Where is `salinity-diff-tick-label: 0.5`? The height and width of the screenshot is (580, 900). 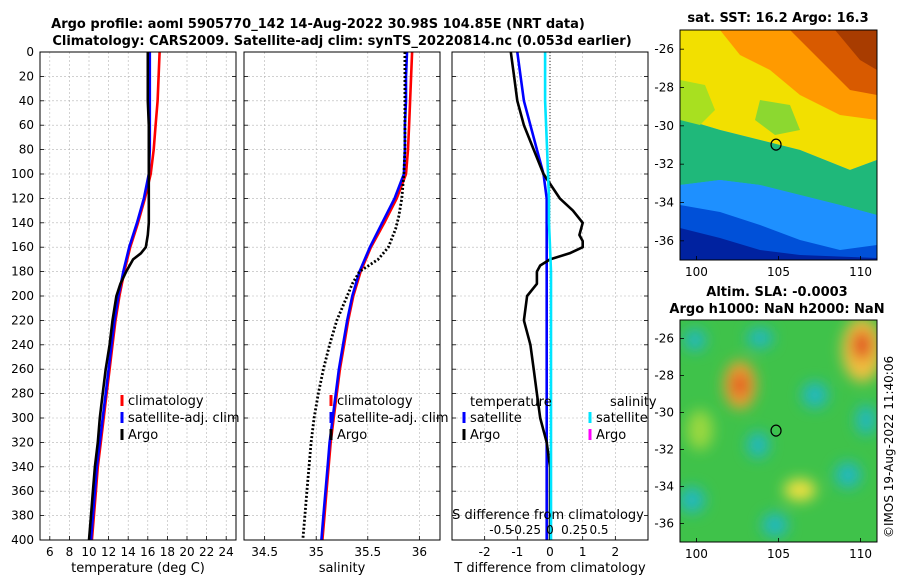
salinity-diff-tick-label: 0.5 is located at coordinates (598, 530).